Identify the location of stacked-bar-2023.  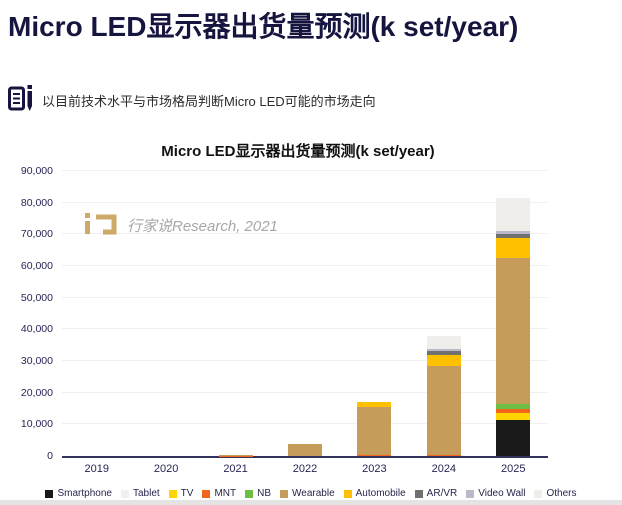
(374, 429).